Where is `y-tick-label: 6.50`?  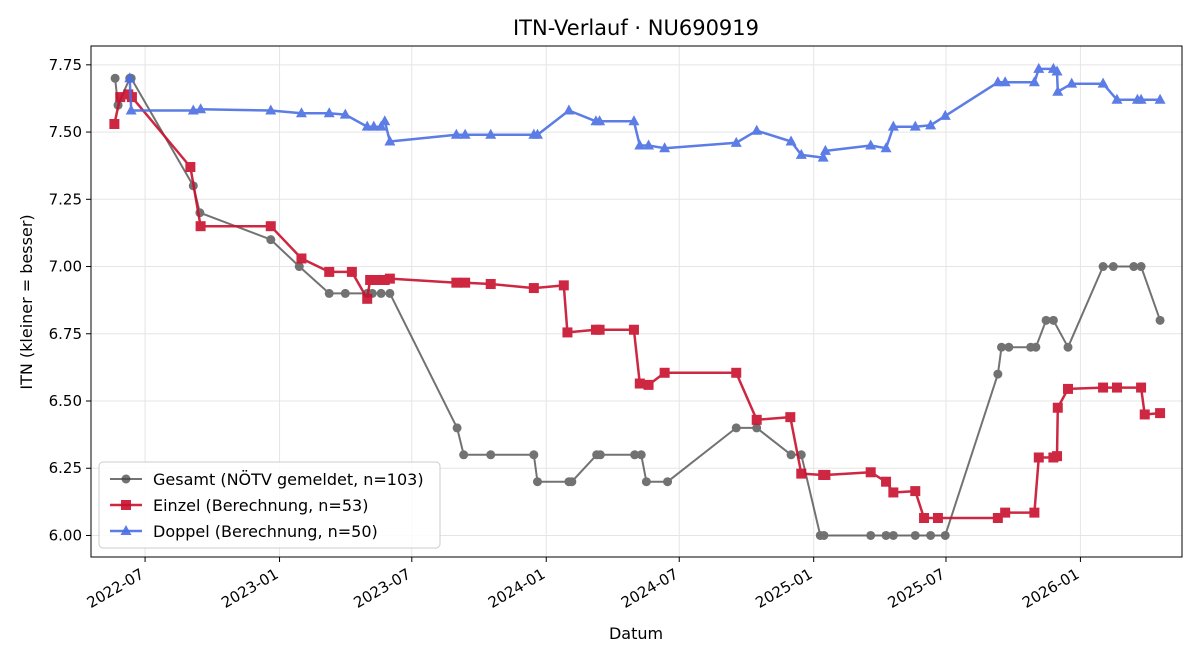
y-tick-label: 6.50 is located at coordinates (65, 401).